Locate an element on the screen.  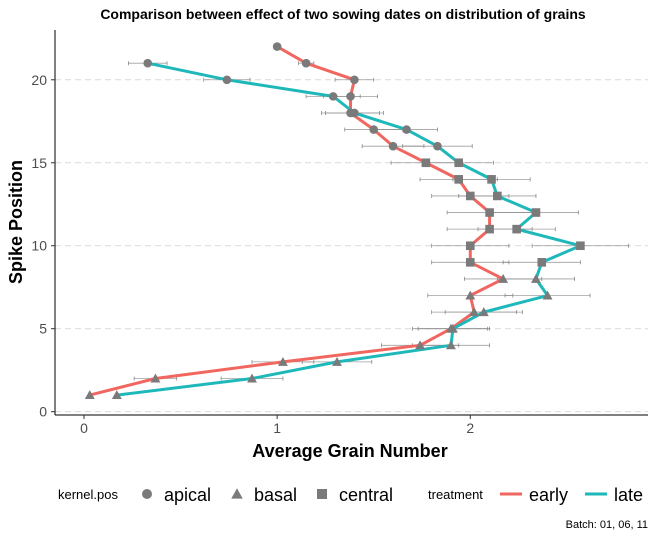
legend-label-apical: apical is located at coordinates (187, 495).